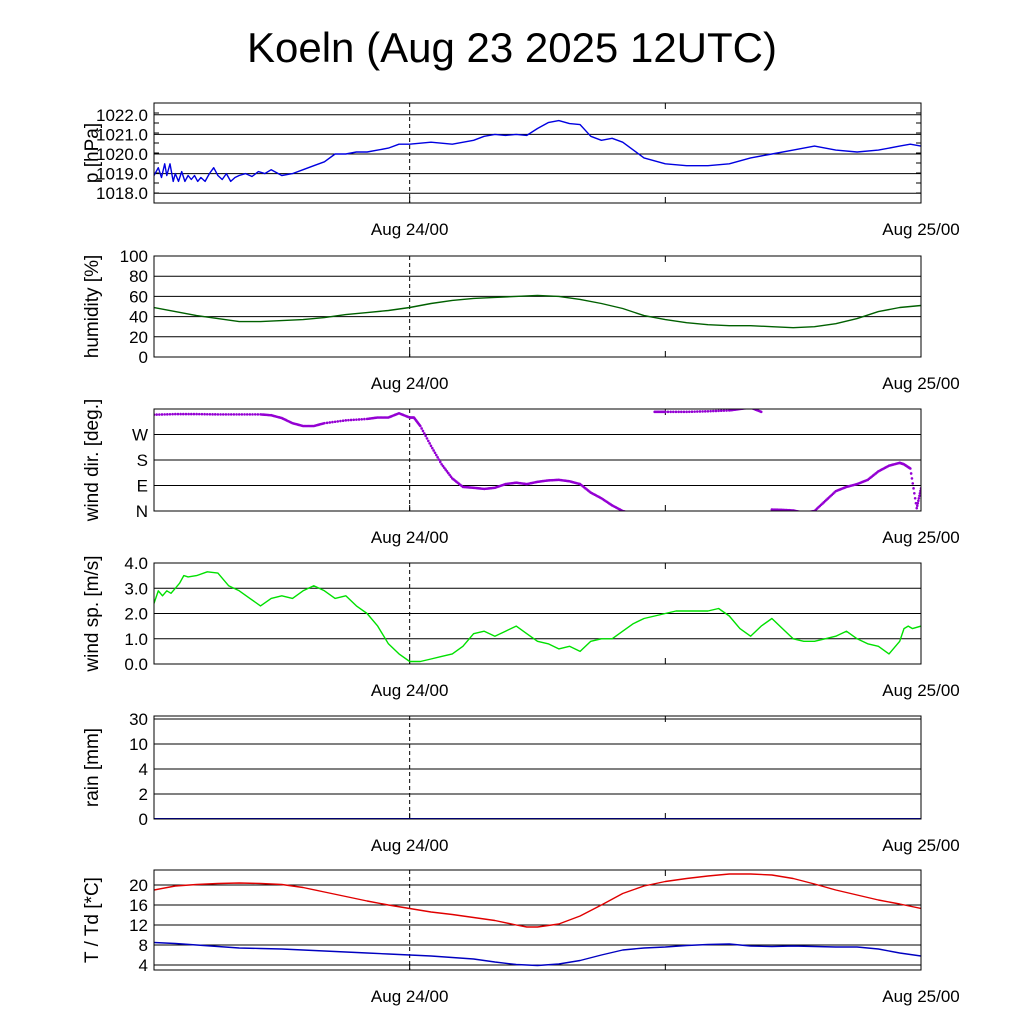  What do you see at coordinates (143, 965) in the screenshot?
I see `y-tick-label: 4` at bounding box center [143, 965].